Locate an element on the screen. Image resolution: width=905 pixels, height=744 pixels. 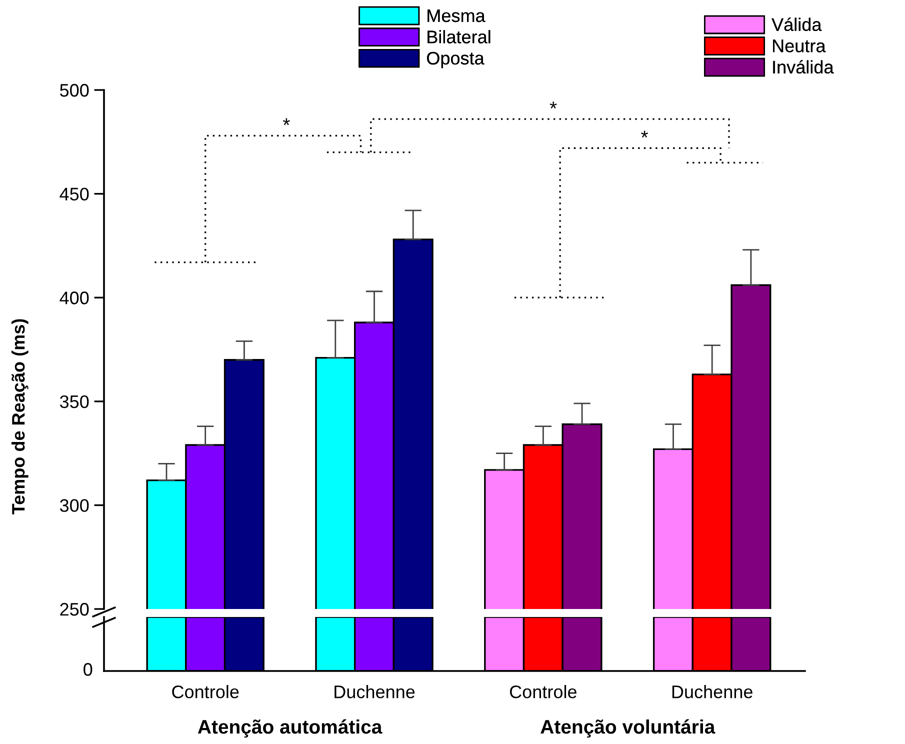
text: Atenção automática is located at coordinates (290, 728).